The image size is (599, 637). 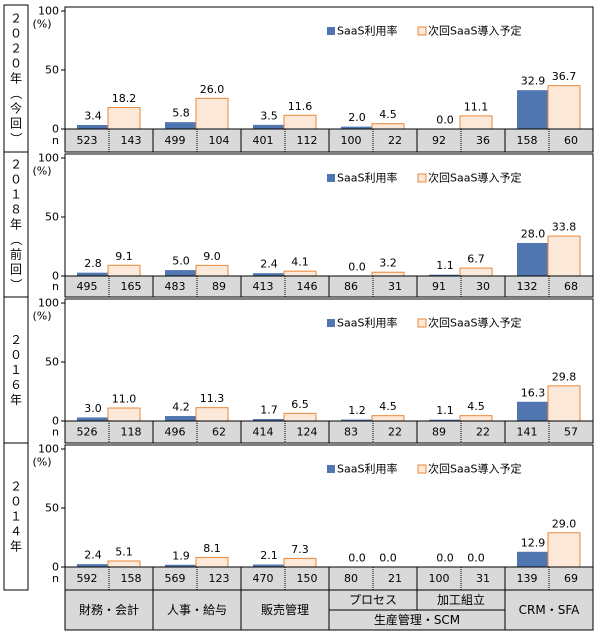 What do you see at coordinates (395, 286) in the screenshot?
I see `n-value: 31` at bounding box center [395, 286].